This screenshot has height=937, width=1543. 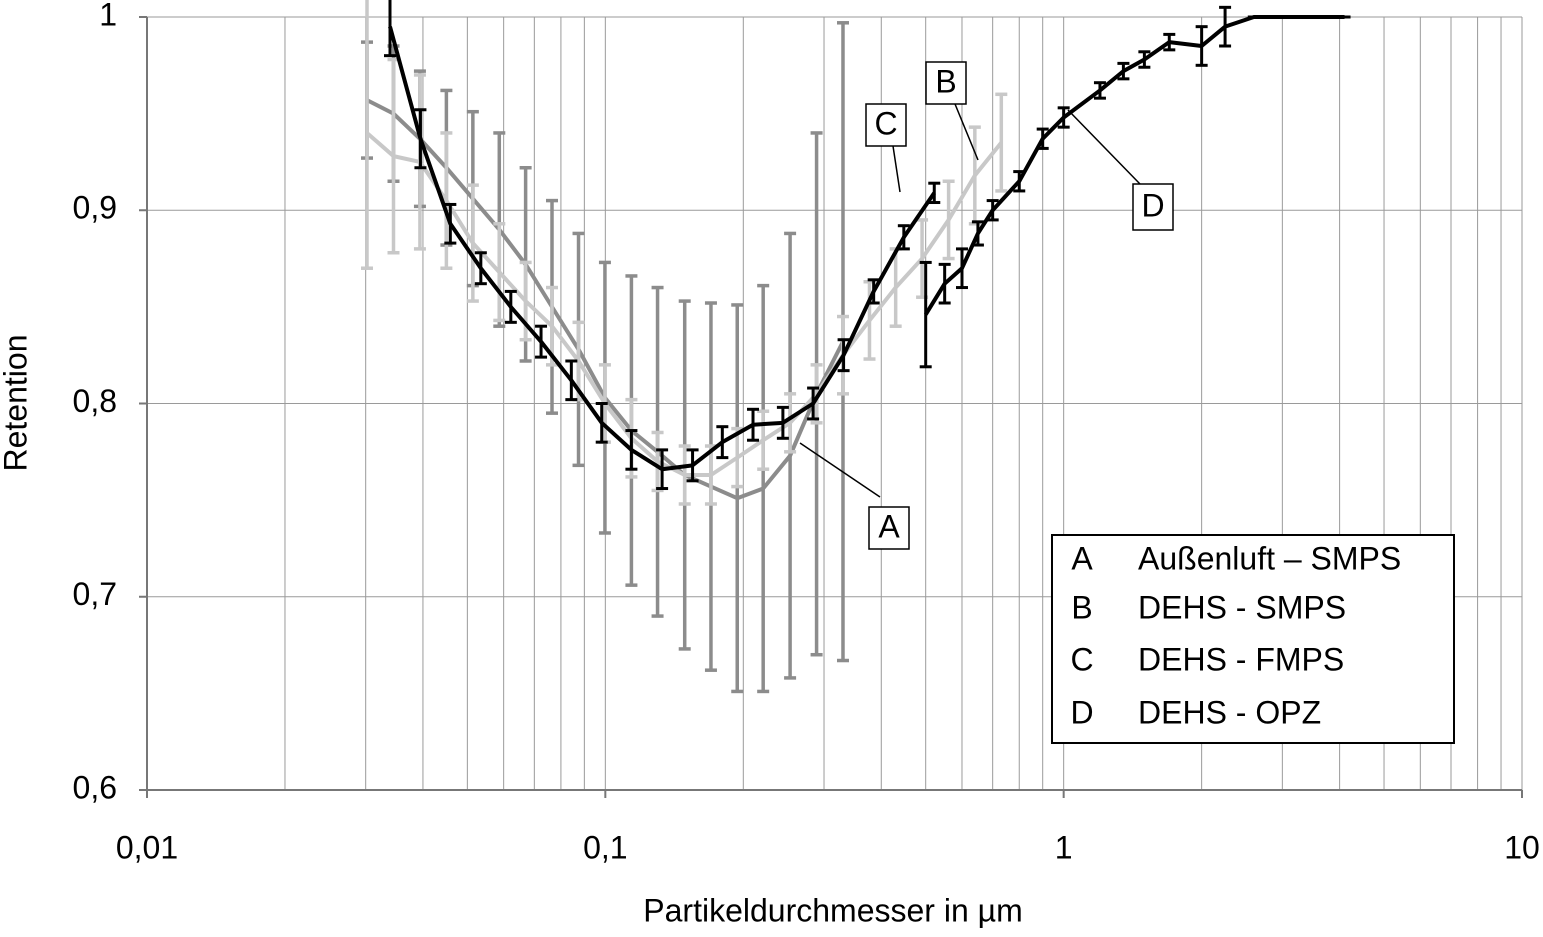 I want to click on callout-label: C, so click(x=885, y=123).